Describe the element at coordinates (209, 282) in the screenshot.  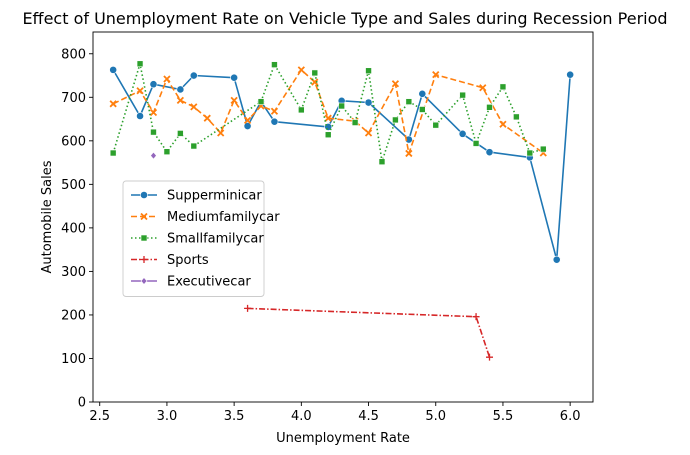
I see `legend-label: Executivecar` at that location.